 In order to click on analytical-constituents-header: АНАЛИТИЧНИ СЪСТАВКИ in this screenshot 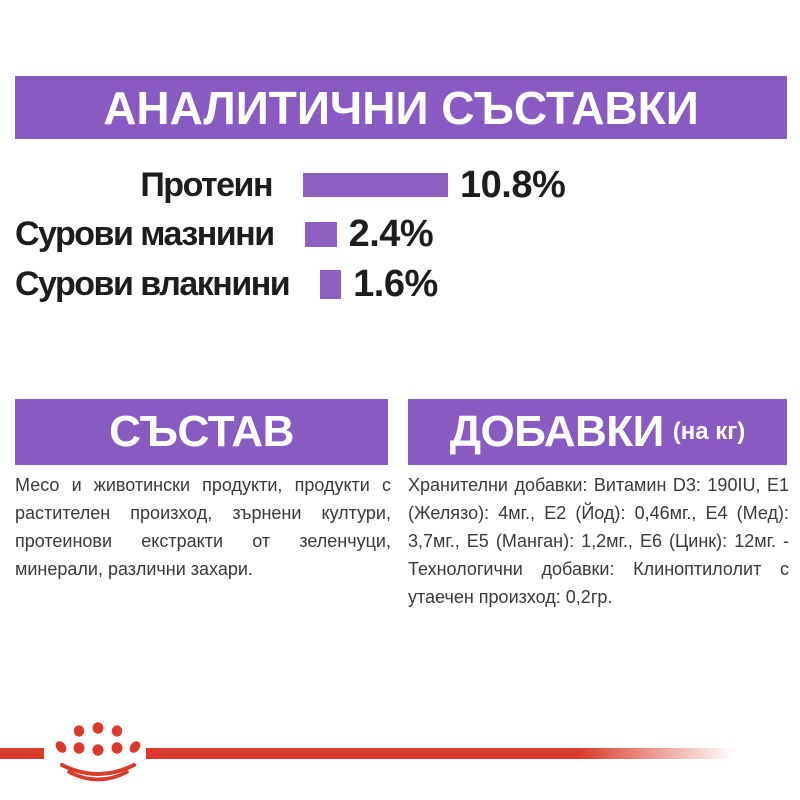, I will do `click(401, 107)`.